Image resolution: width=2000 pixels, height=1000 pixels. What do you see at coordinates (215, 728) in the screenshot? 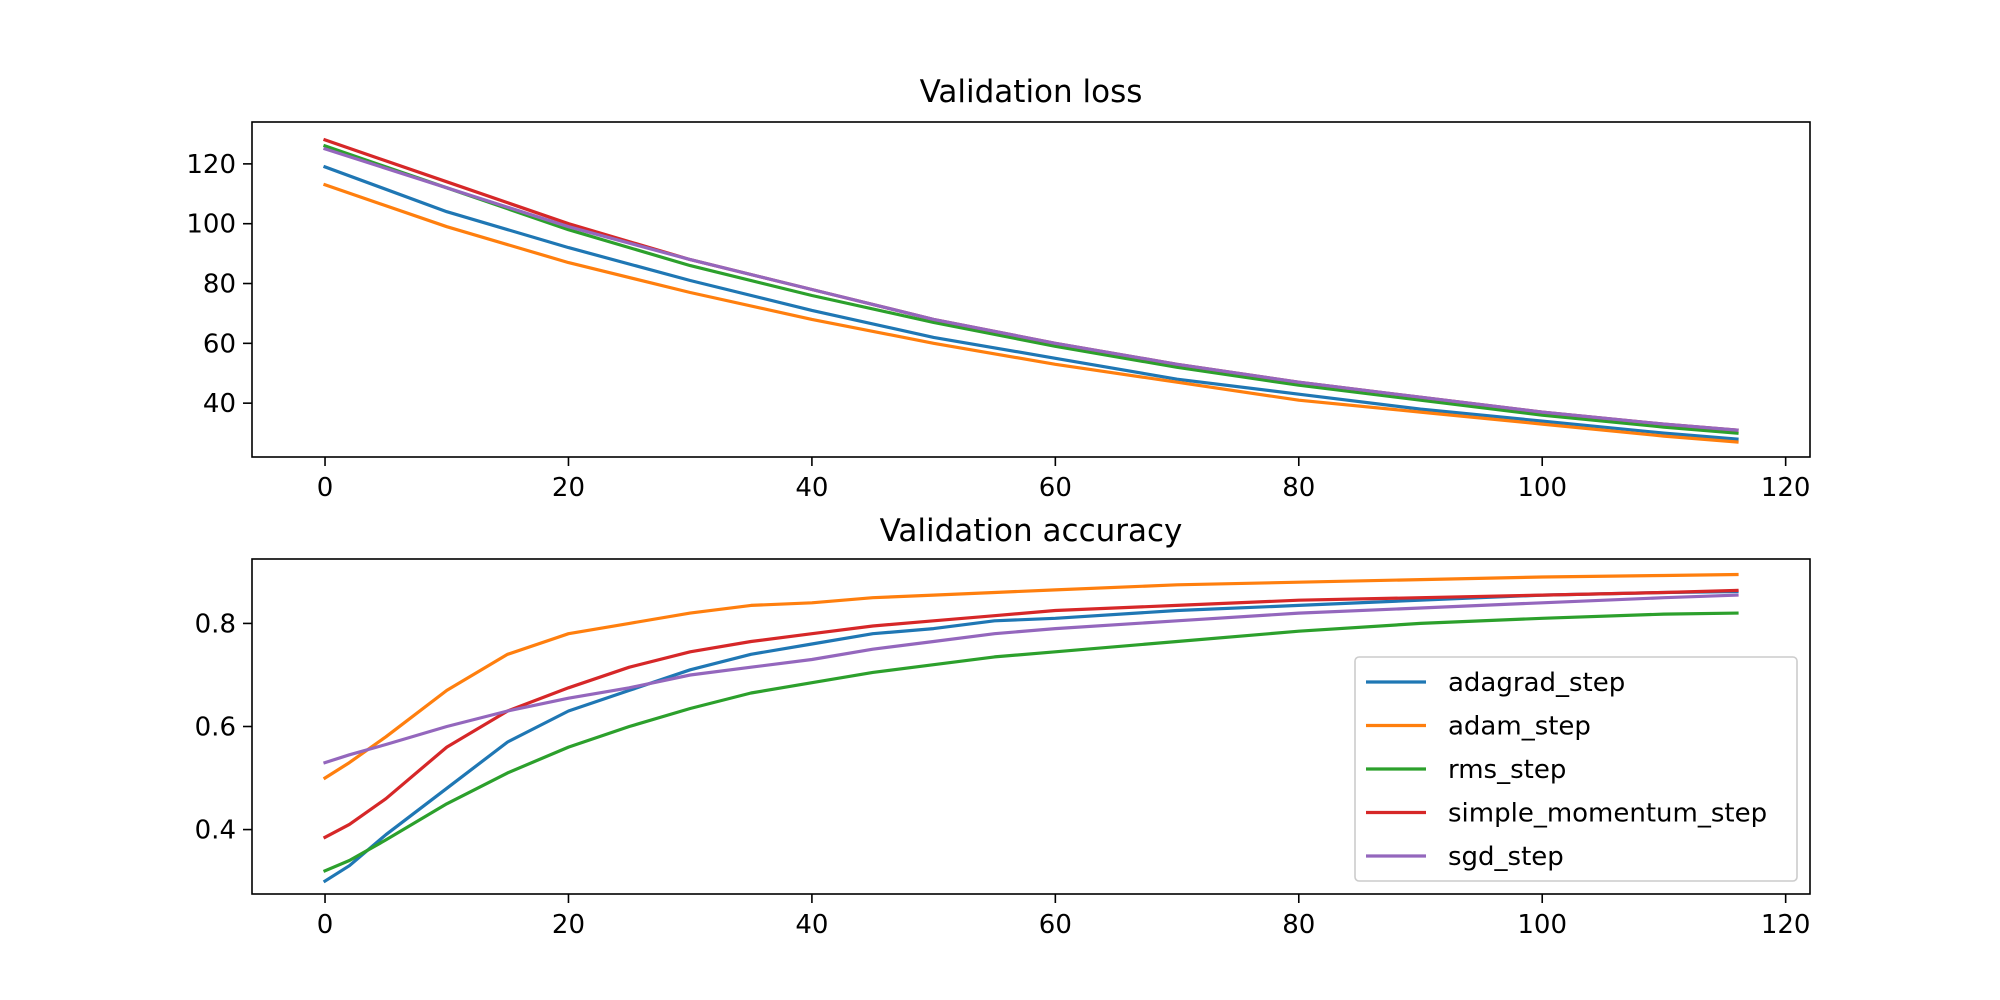
I see `accuracy-ytick-label: 0.6` at bounding box center [215, 728].